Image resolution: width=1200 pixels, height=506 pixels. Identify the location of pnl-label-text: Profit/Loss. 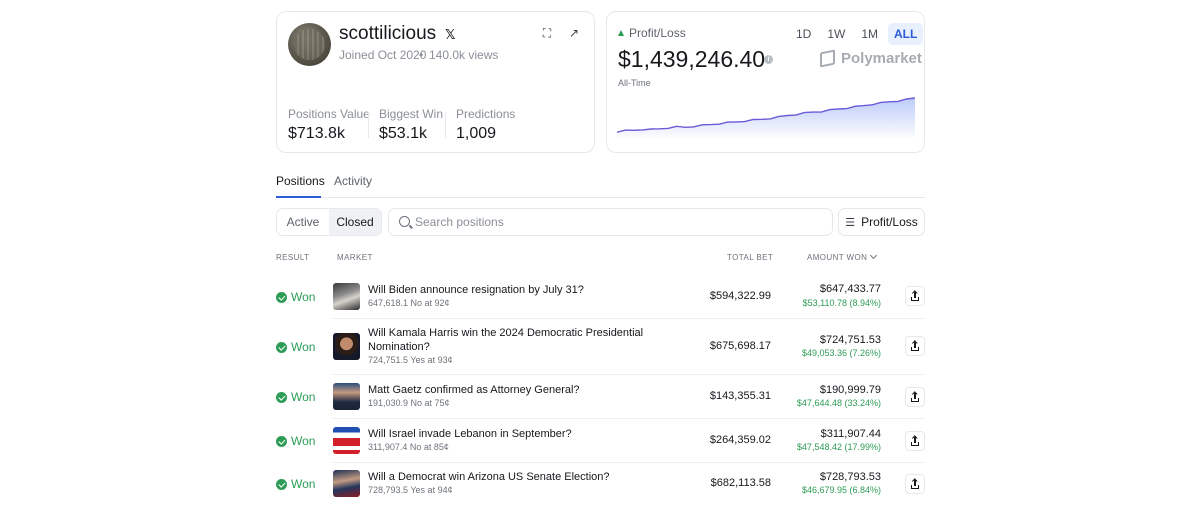
(657, 33).